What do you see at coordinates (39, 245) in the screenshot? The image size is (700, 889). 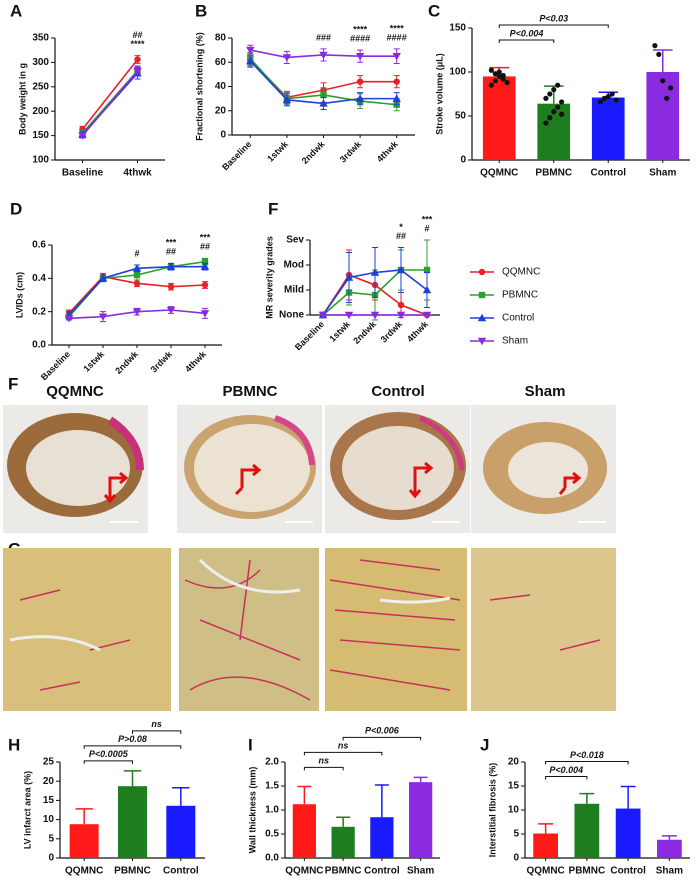 I see `y-tick-label: 0.6` at bounding box center [39, 245].